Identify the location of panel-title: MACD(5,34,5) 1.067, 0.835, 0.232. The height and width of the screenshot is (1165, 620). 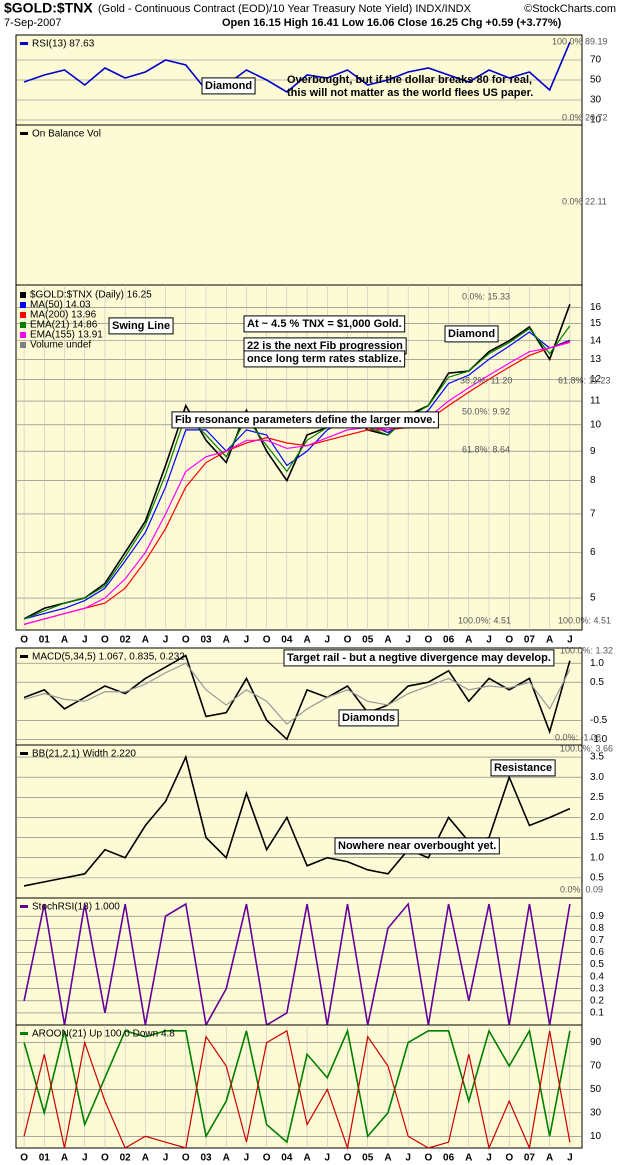
(108, 657).